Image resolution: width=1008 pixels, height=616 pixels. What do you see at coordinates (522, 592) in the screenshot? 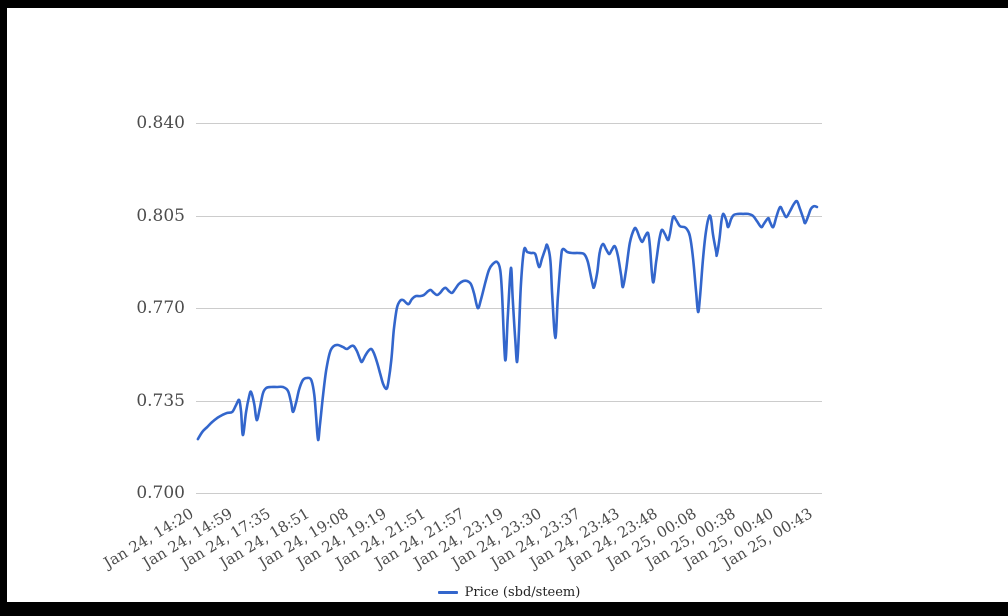
I see `legend-label: Price (sbd/steem)` at bounding box center [522, 592].